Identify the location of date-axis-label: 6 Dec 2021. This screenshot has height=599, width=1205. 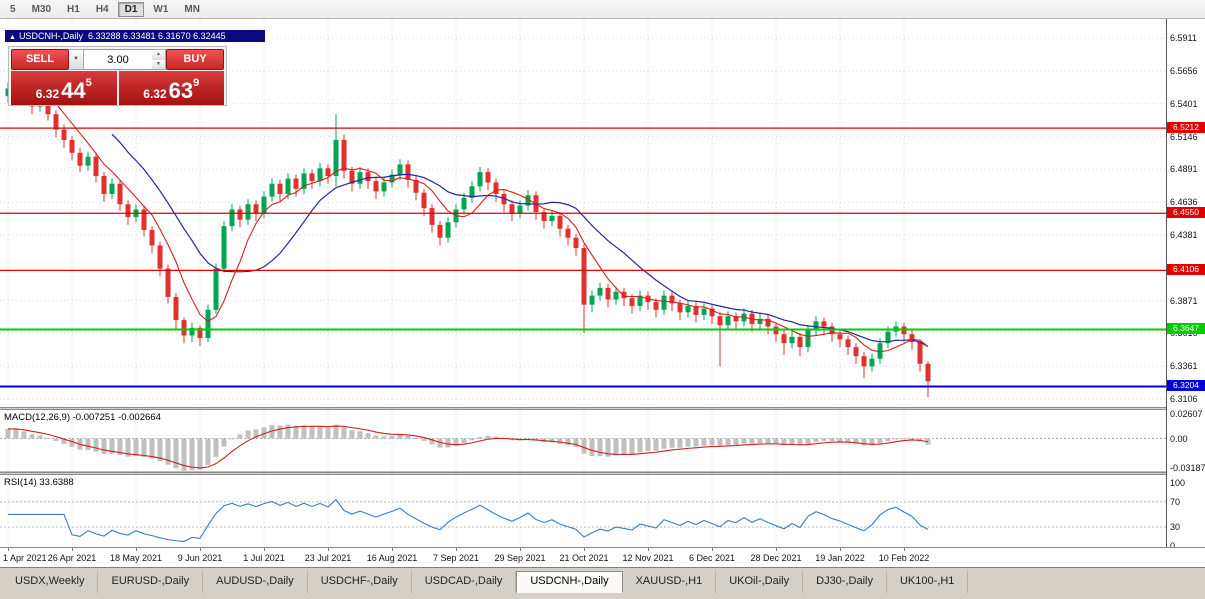
(712, 558).